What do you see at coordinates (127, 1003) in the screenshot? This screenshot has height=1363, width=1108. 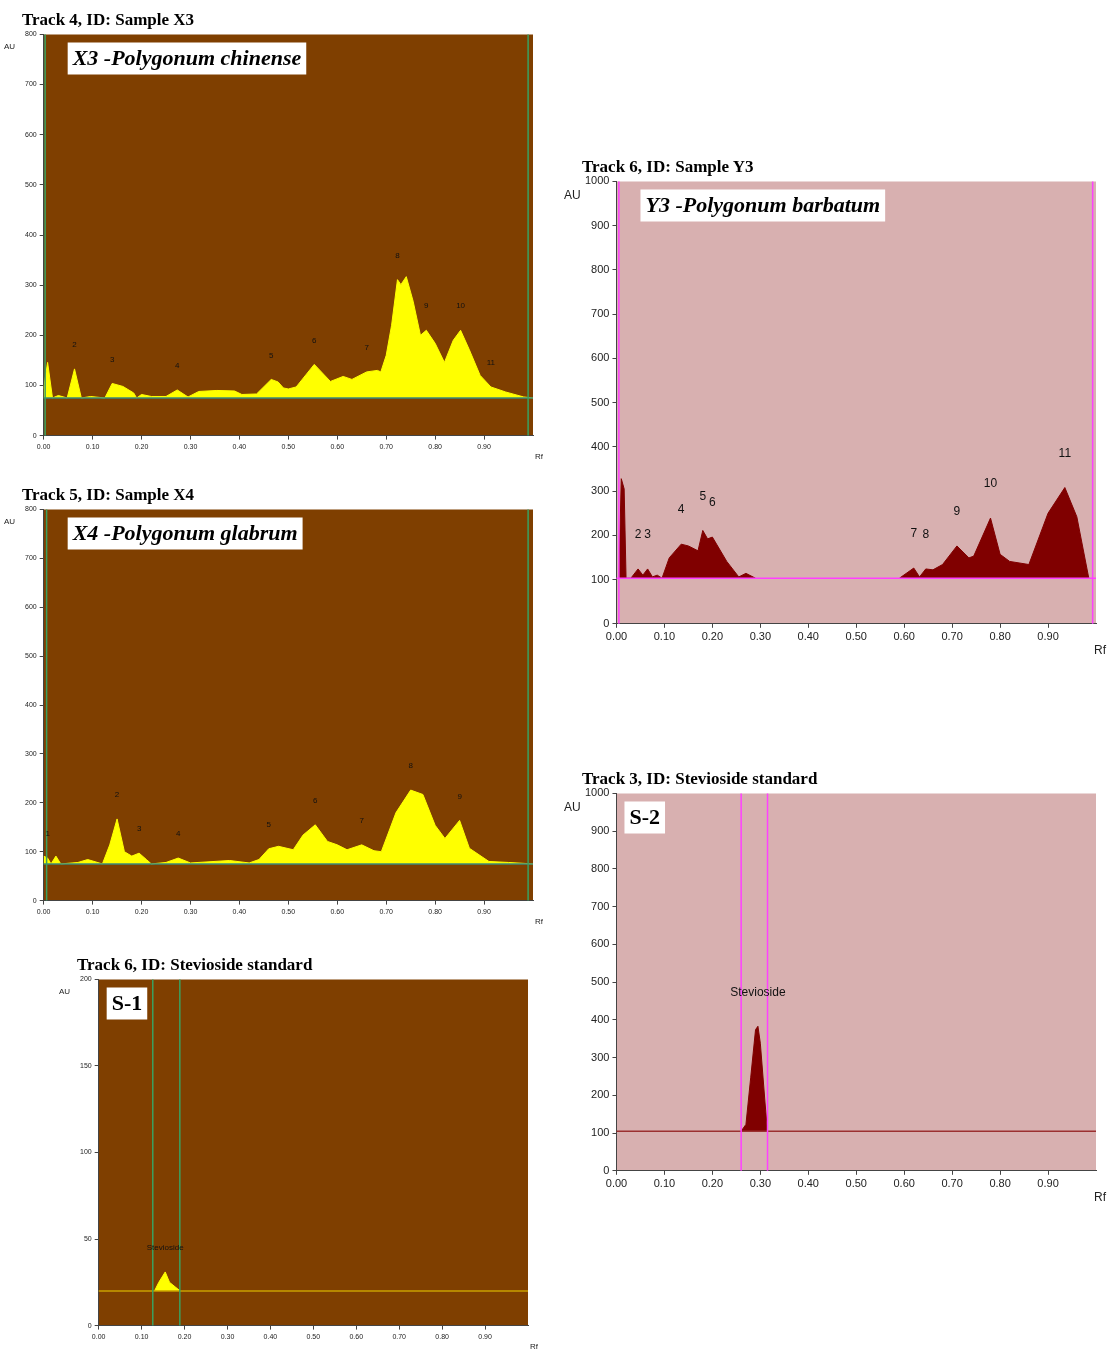 I see `text: S-1` at bounding box center [127, 1003].